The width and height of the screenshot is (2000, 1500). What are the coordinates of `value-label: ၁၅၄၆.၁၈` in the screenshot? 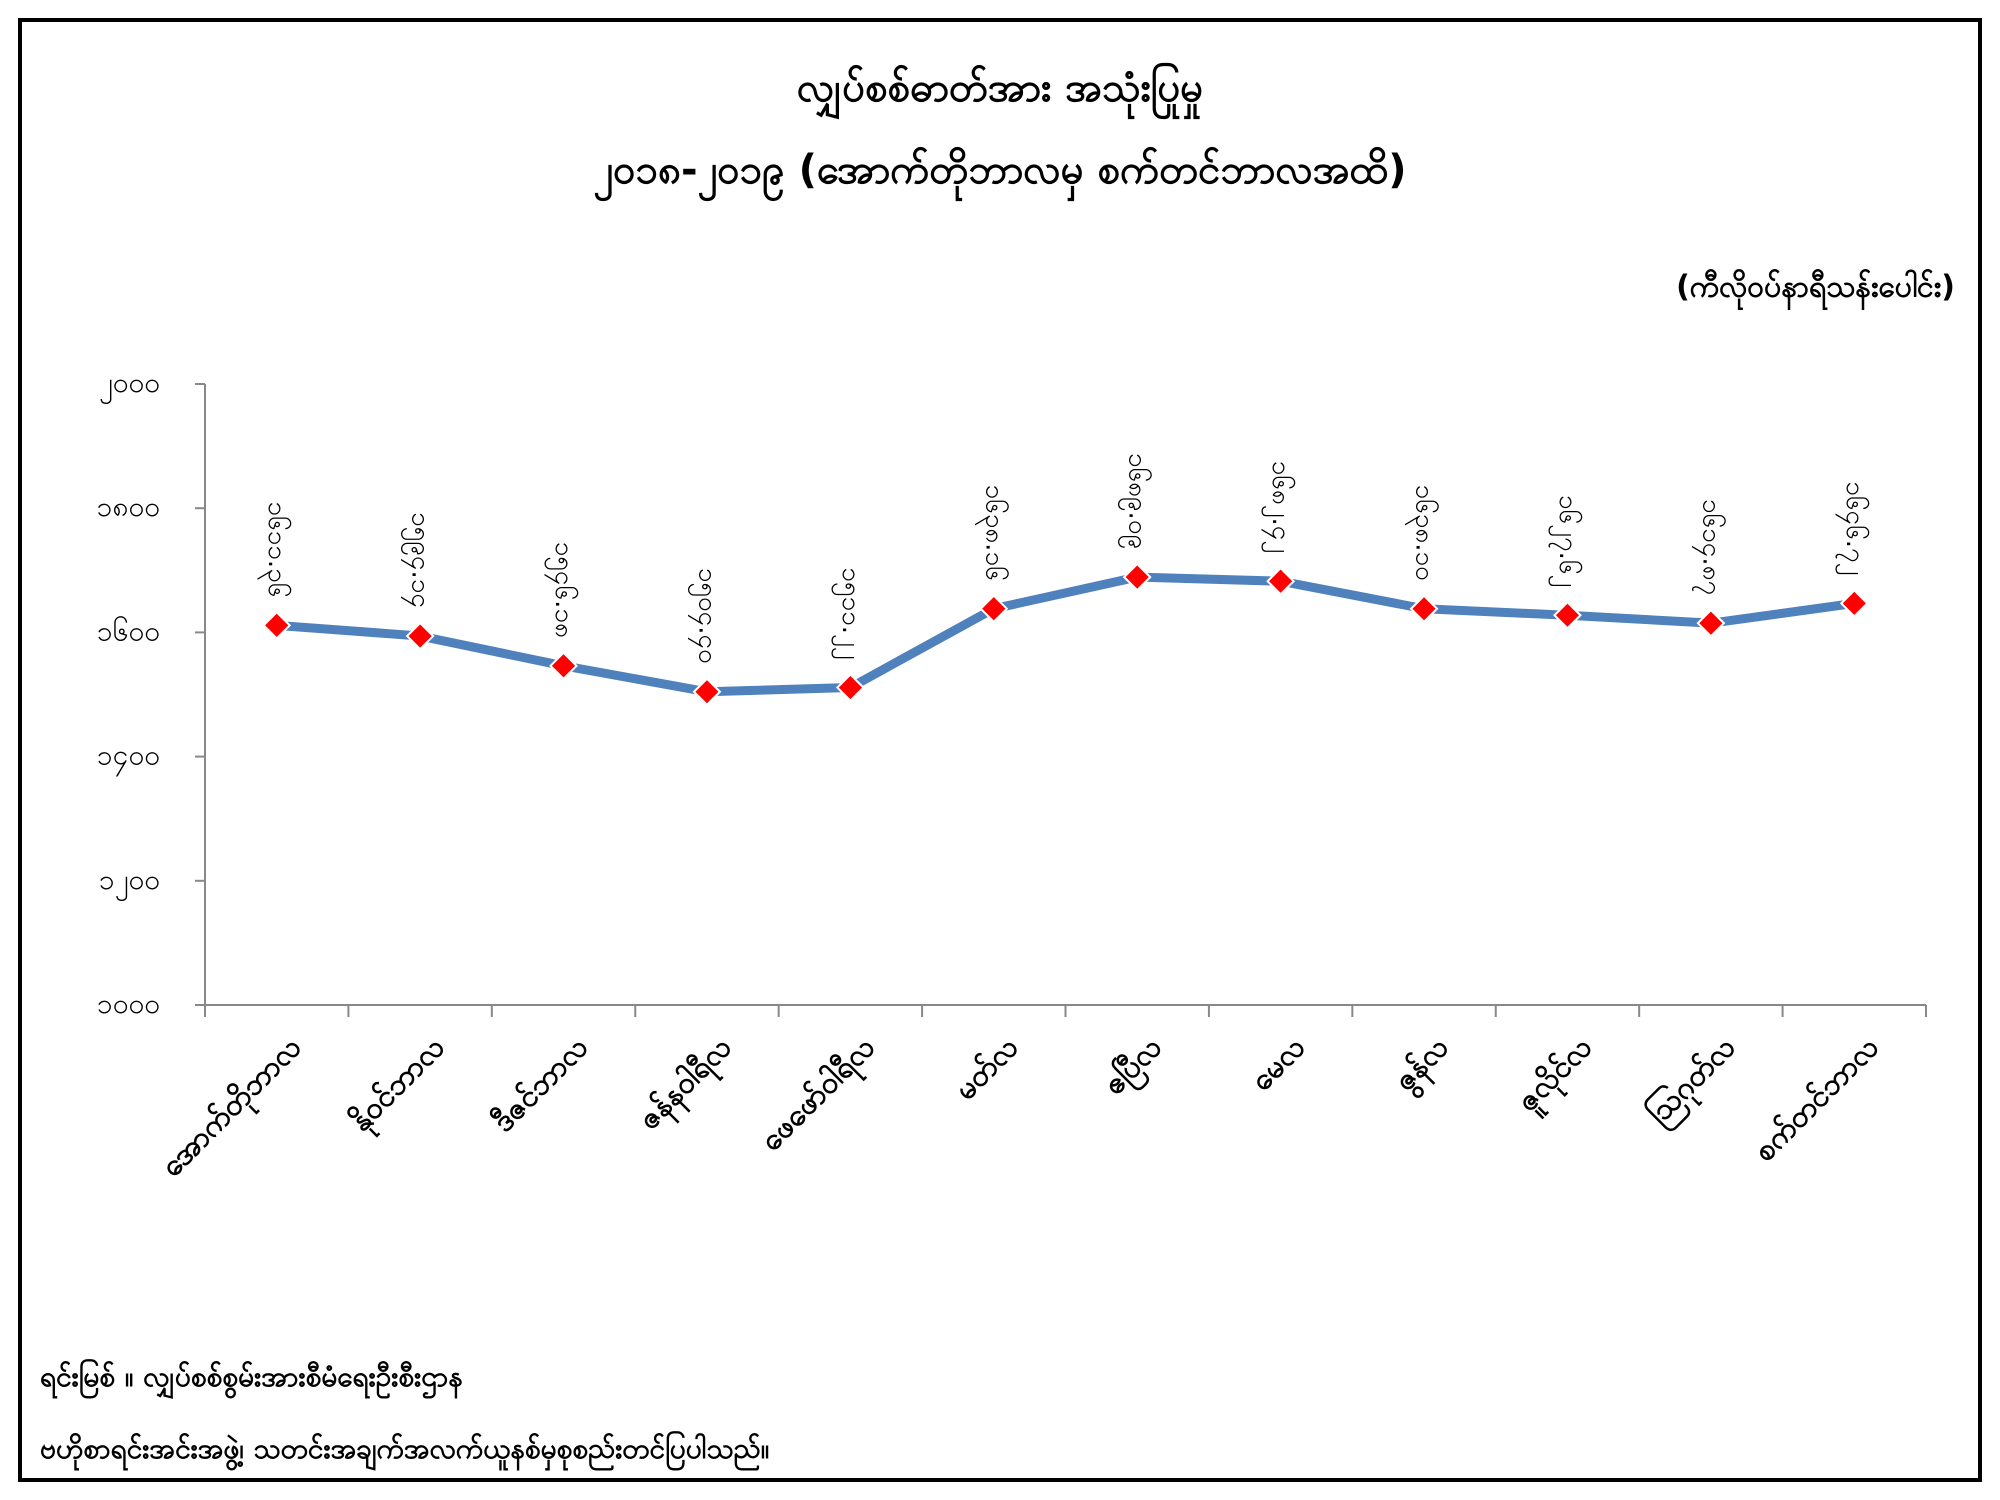 It's located at (562, 590).